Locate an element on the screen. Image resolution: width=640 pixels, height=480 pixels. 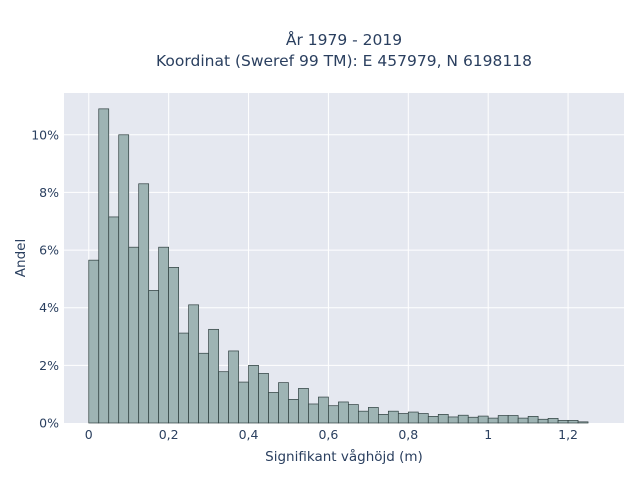
x-tick-label: 0,4 is located at coordinates (249, 434).